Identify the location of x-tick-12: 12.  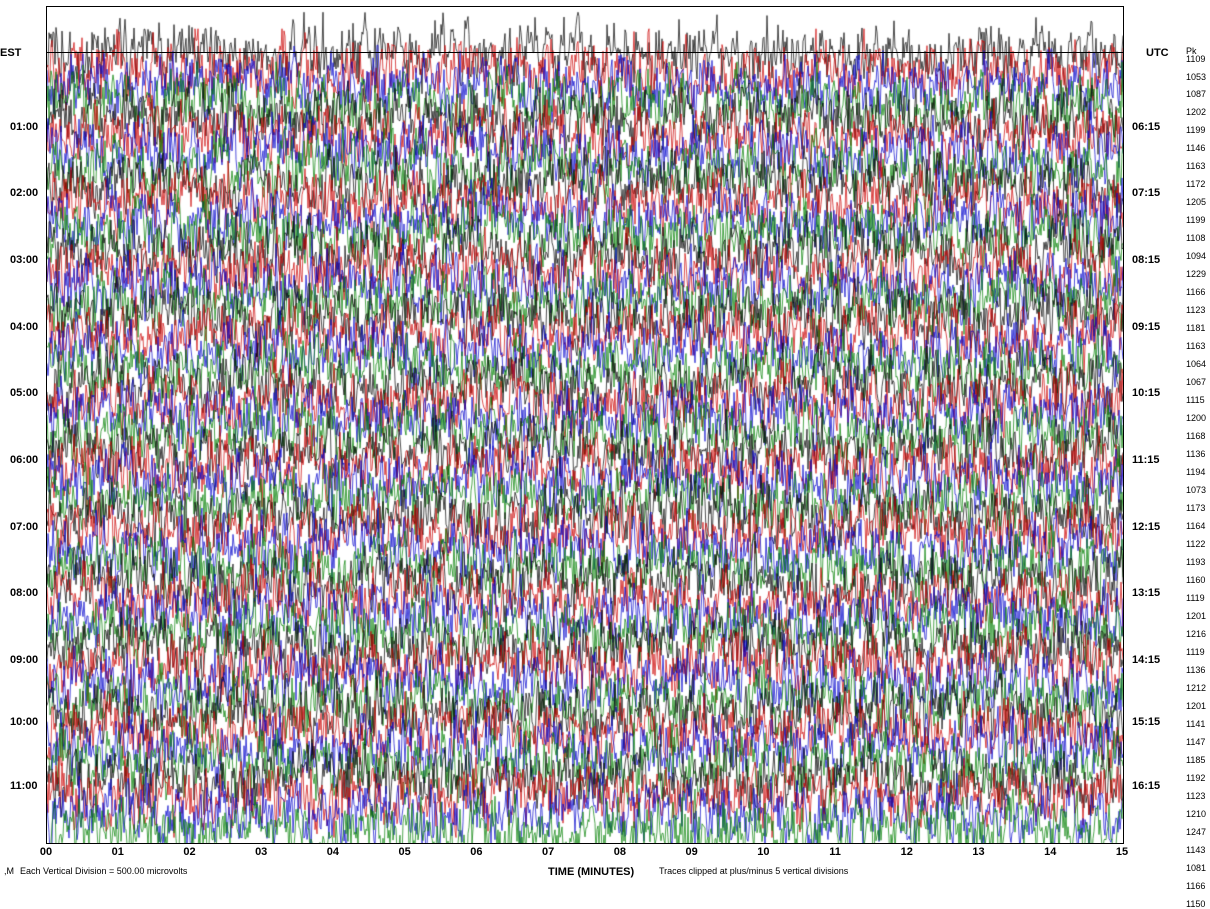
(906, 852).